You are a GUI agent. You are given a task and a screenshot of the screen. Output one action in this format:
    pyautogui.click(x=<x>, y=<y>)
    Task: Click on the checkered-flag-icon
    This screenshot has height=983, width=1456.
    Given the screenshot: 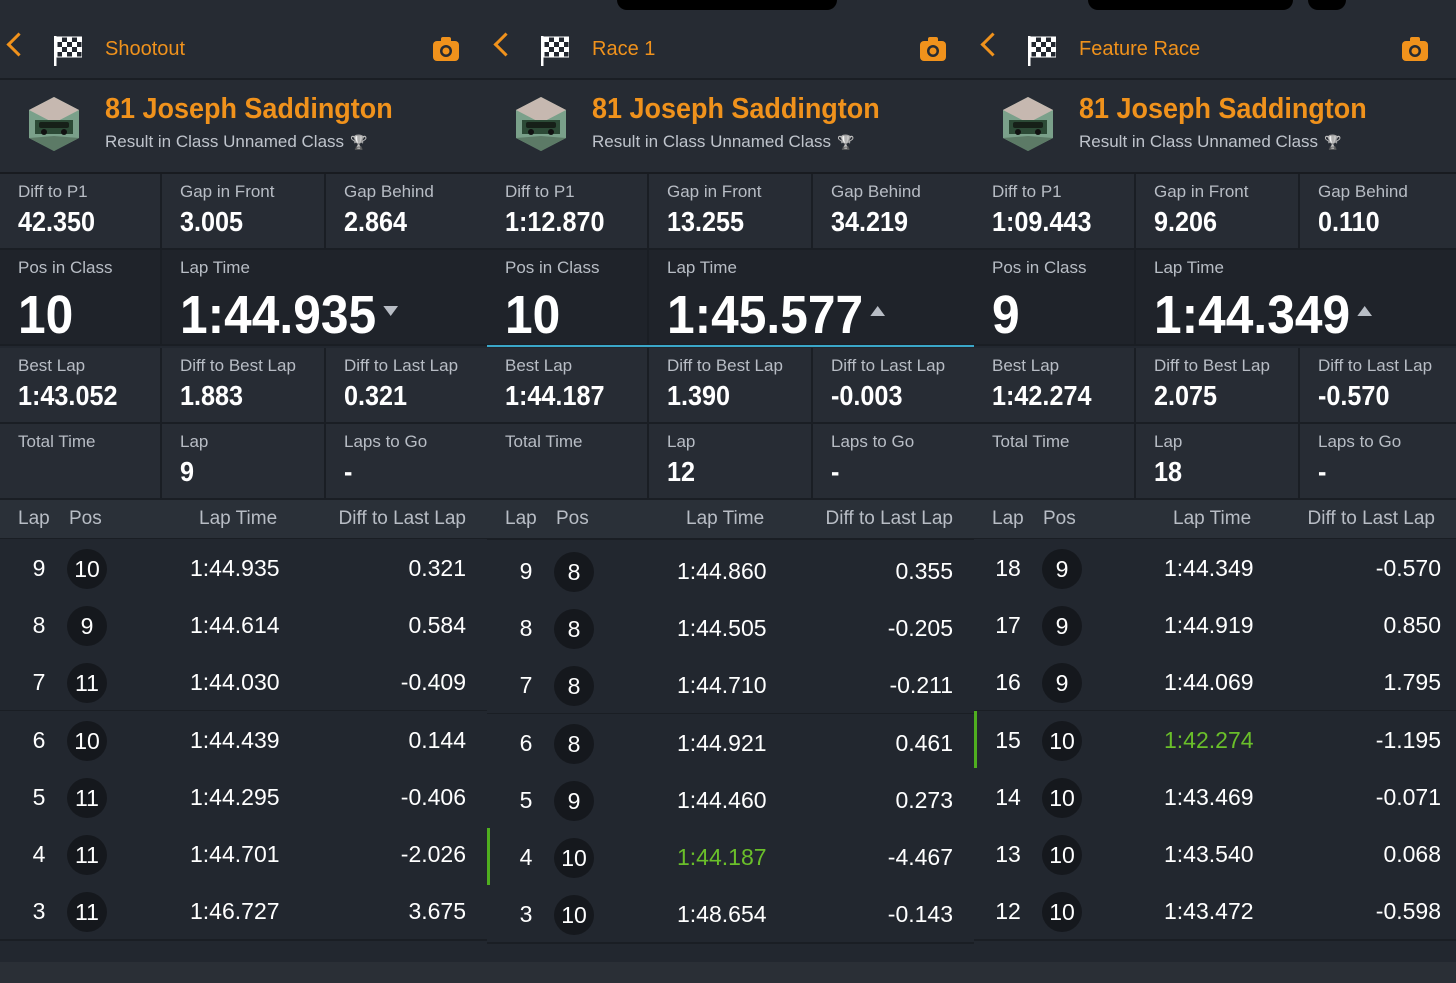 What is the action you would take?
    pyautogui.click(x=1041, y=50)
    